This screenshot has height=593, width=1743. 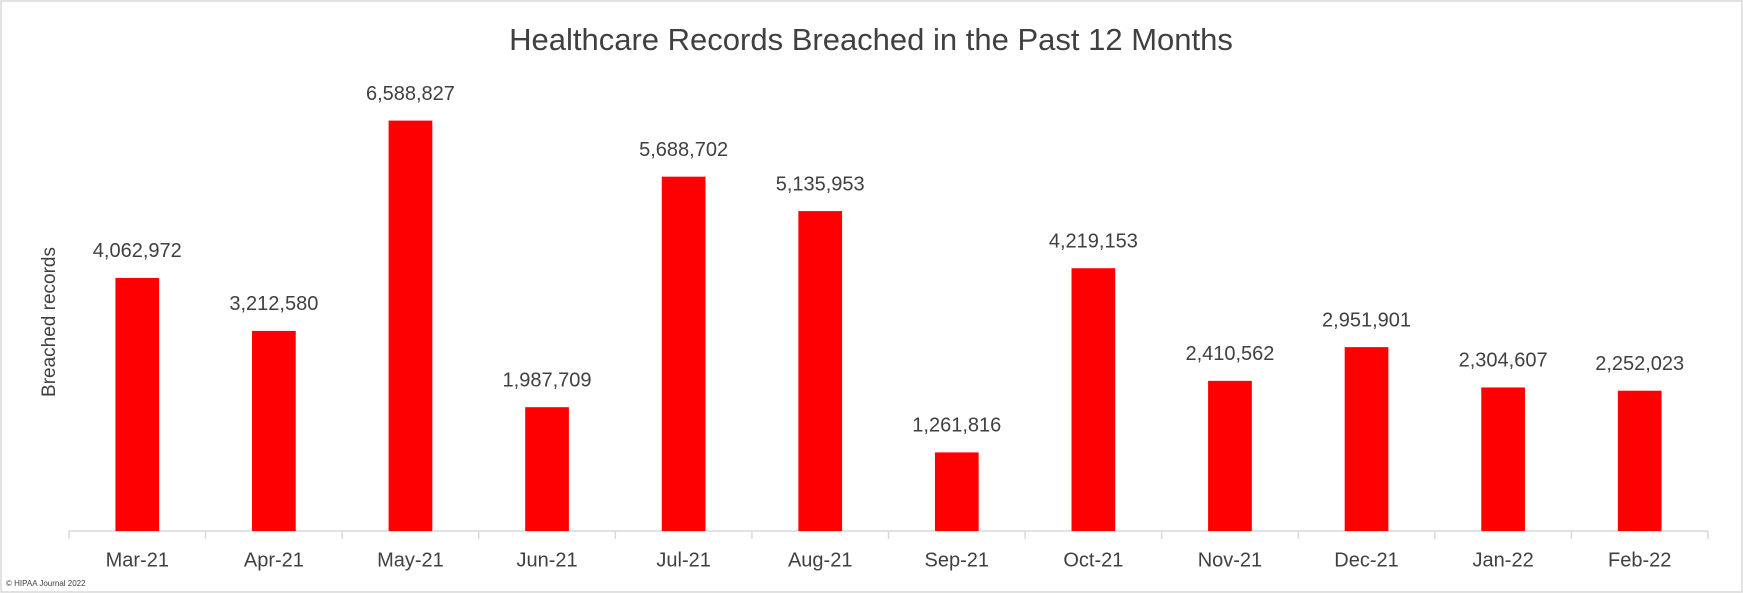 What do you see at coordinates (1229, 354) in the screenshot?
I see `value-label: 2,410,562` at bounding box center [1229, 354].